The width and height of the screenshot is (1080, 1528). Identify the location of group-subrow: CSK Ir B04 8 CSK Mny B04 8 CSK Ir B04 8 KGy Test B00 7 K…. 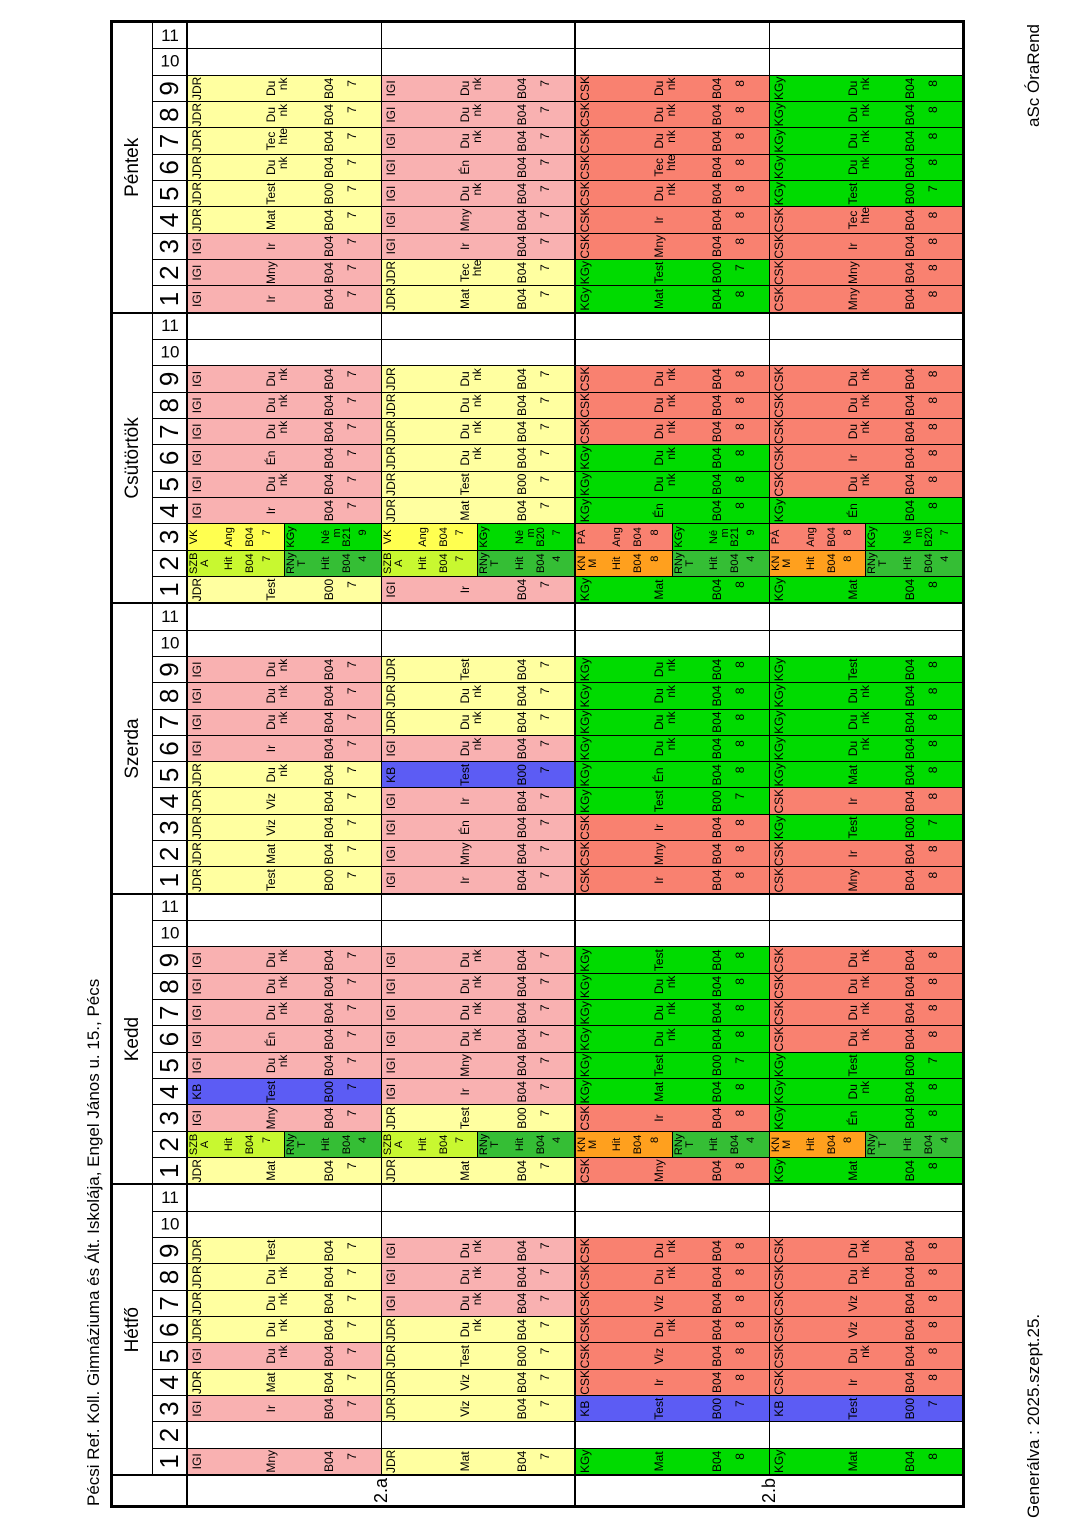
(673, 748).